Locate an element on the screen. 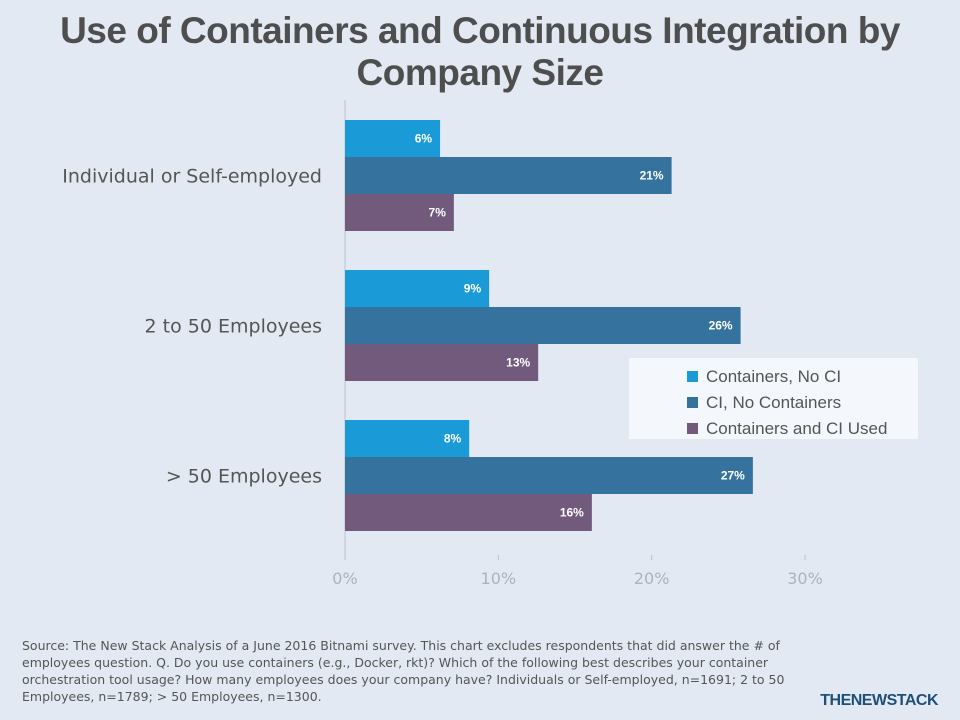  x-tick-label: 10% is located at coordinates (499, 578).